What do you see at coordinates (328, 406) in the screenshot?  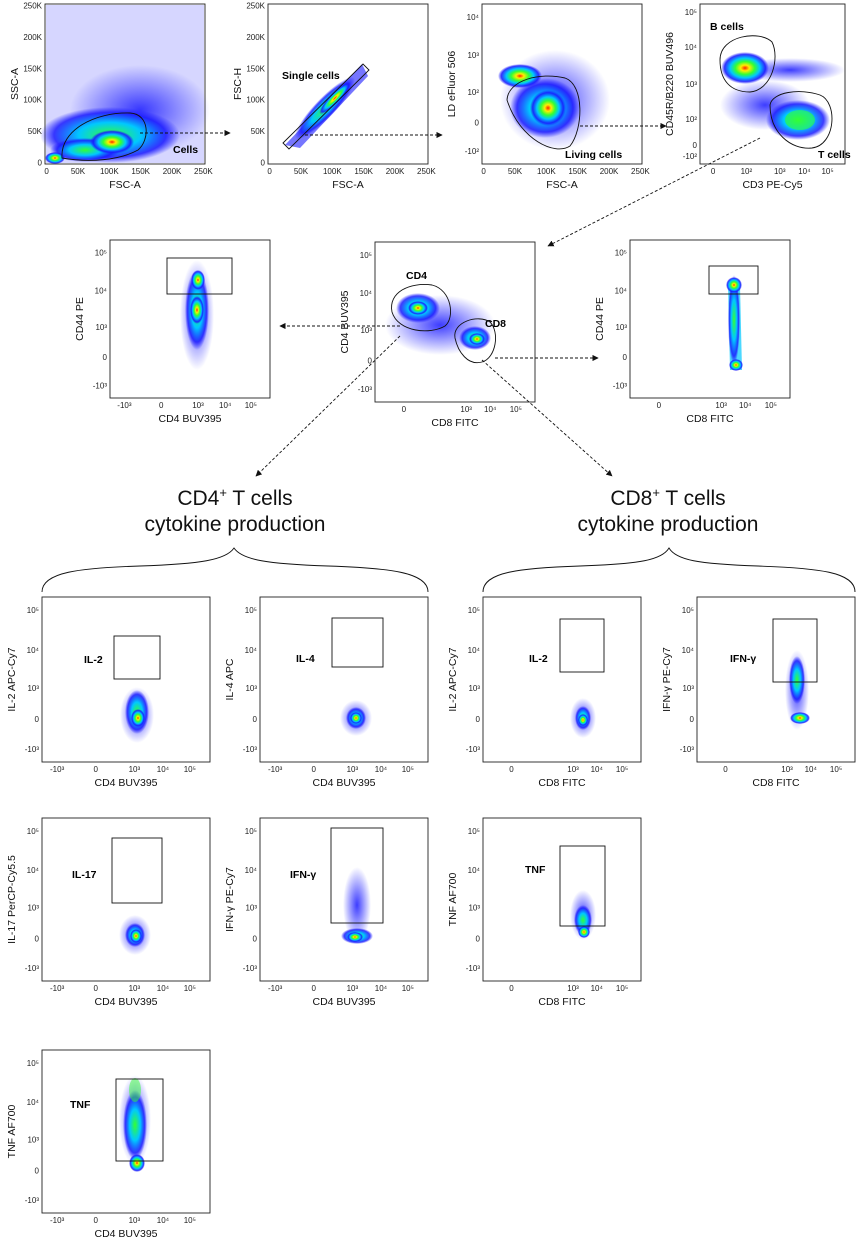 I see `arrow-cd4-to-cytokines` at bounding box center [328, 406].